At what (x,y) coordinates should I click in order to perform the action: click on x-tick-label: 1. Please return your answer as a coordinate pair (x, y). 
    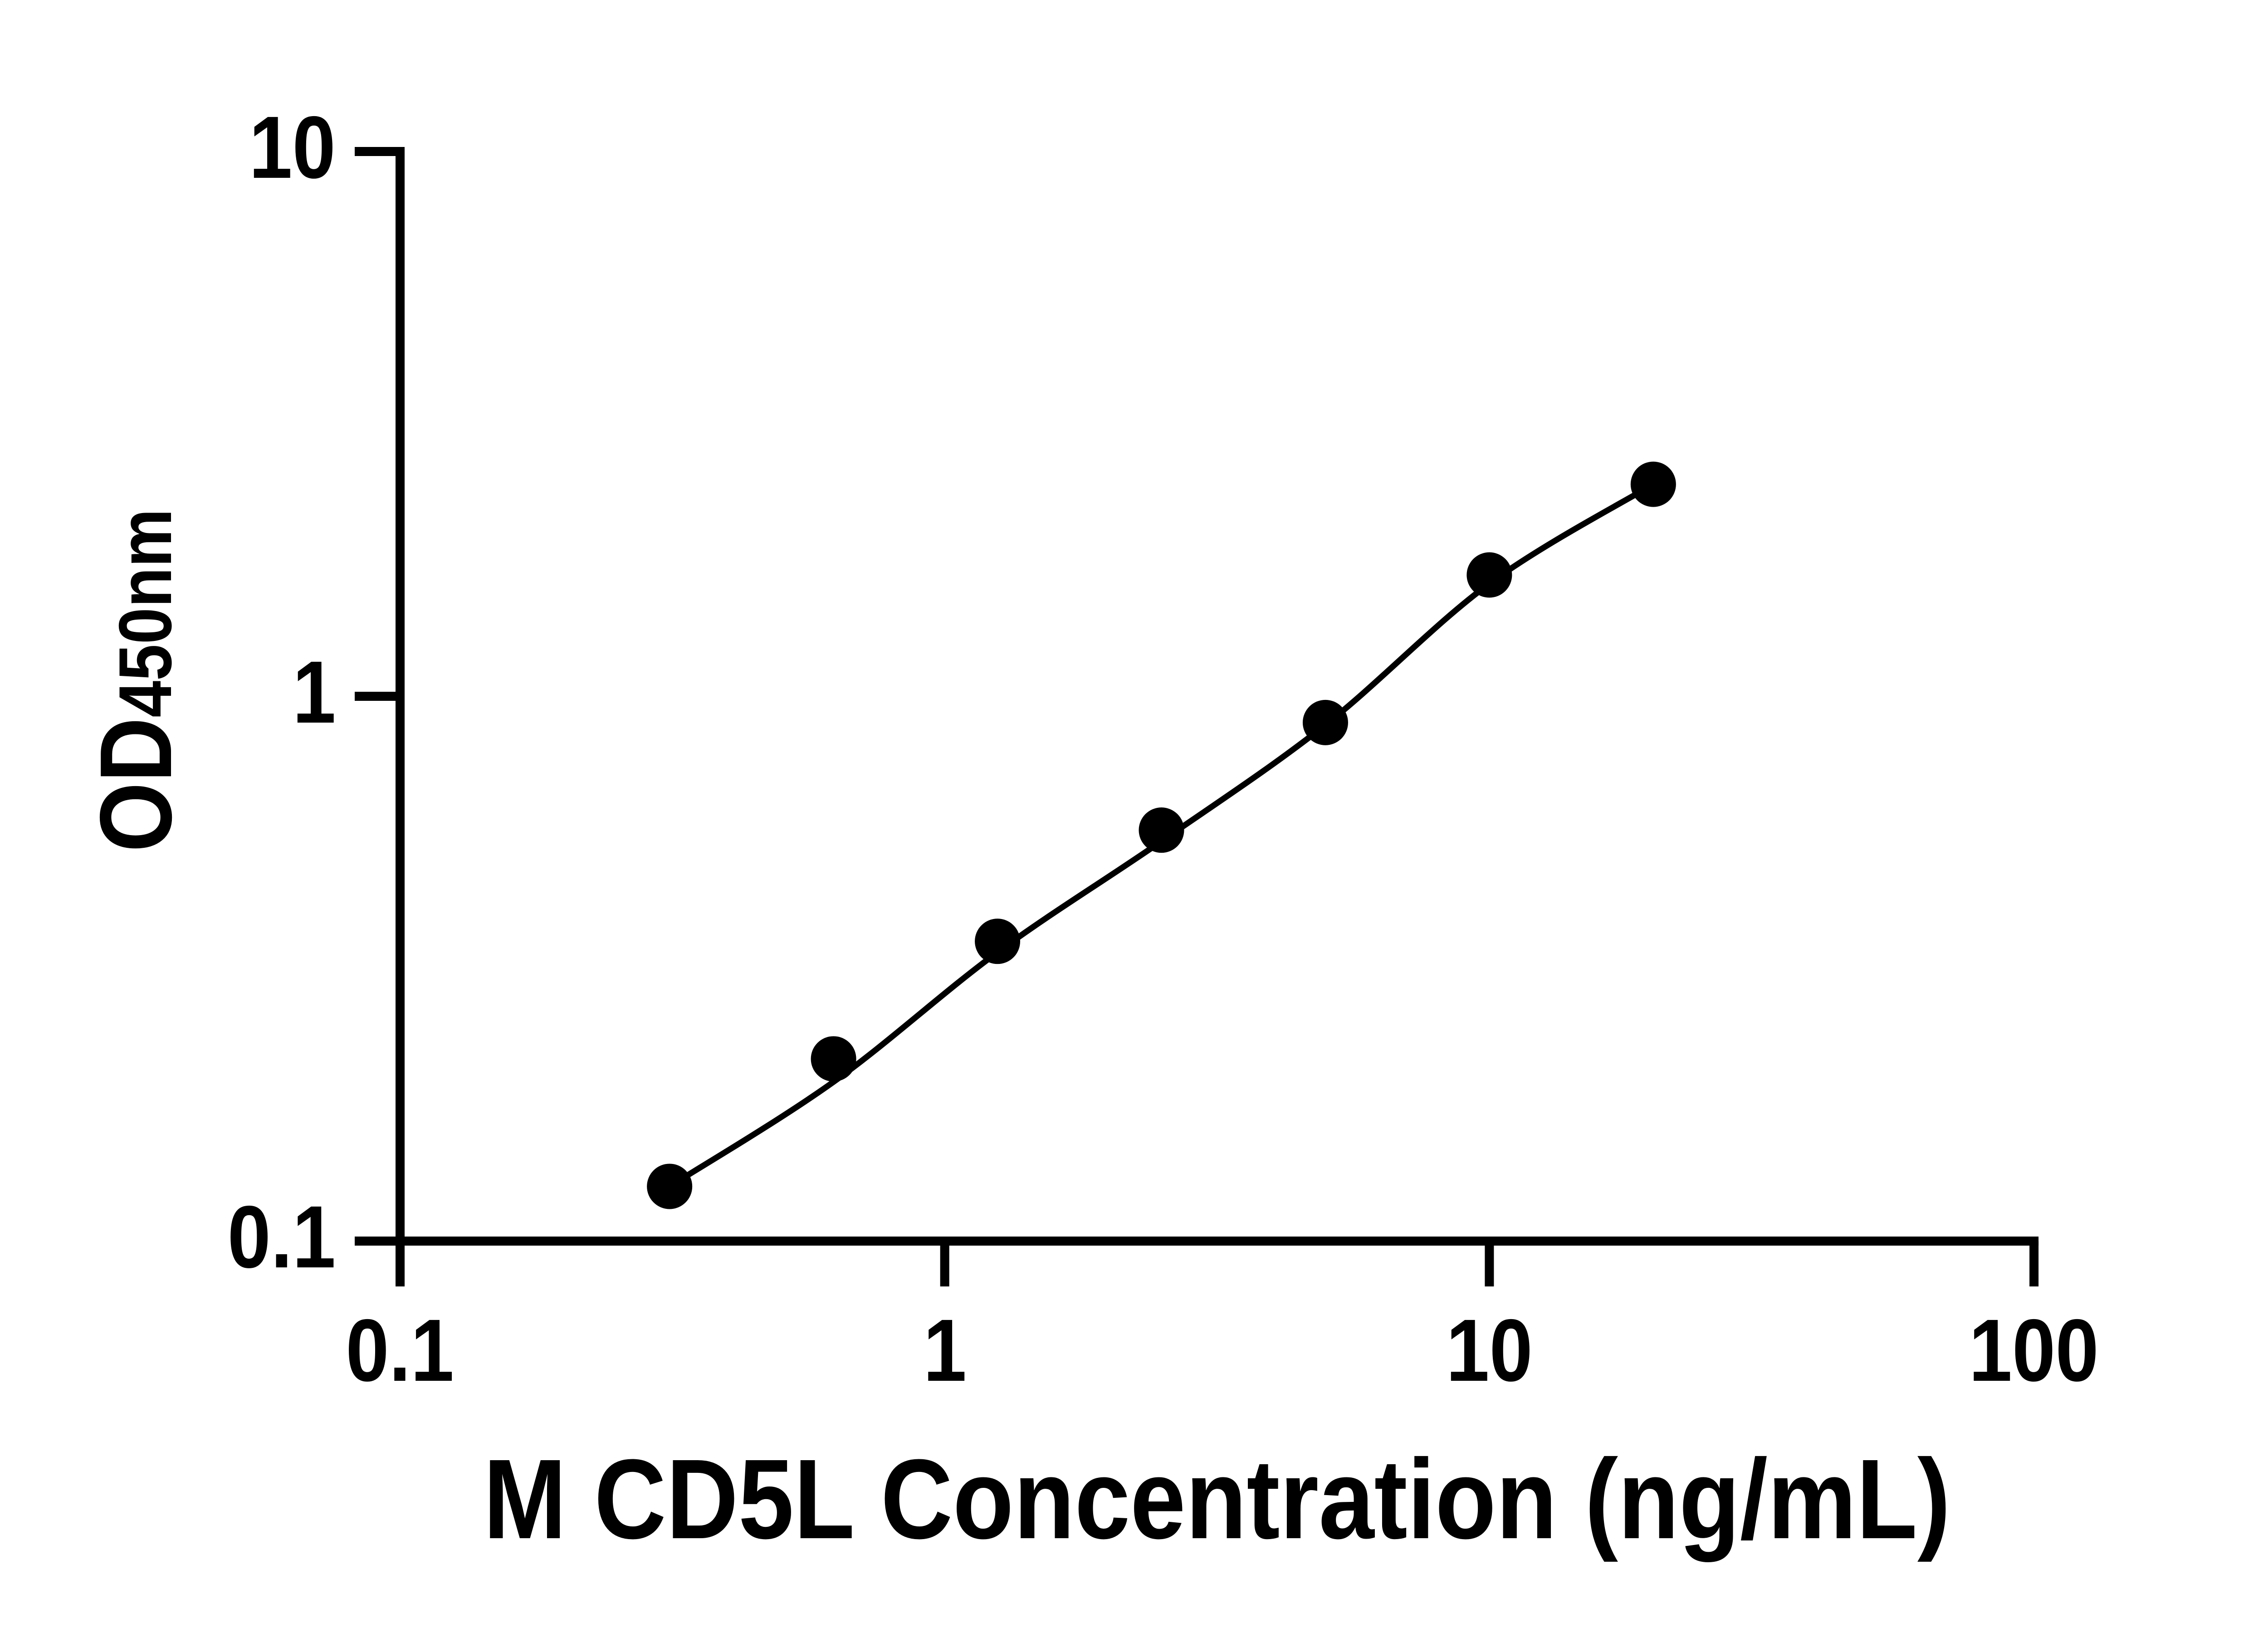
    Looking at the image, I should click on (945, 1350).